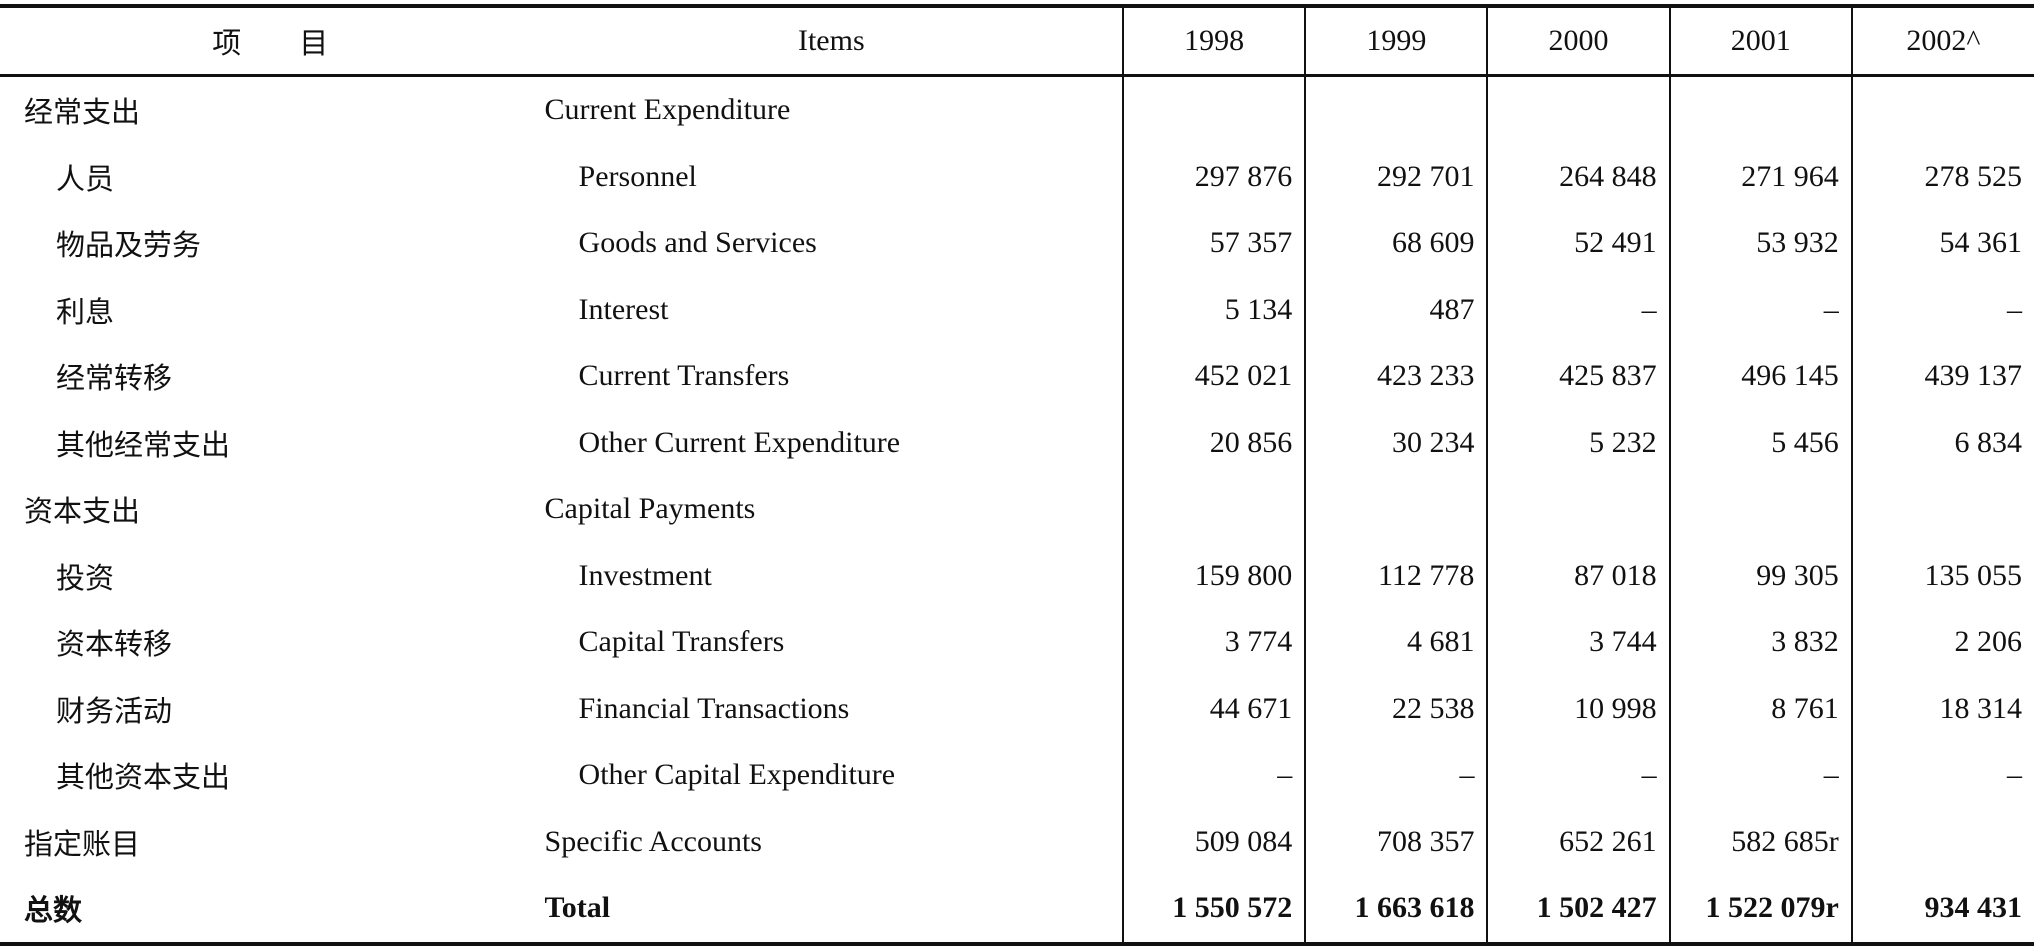 Image resolution: width=2034 pixels, height=946 pixels. Describe the element at coordinates (143, 444) in the screenshot. I see `row-label-zh: 其他经常支出` at that location.